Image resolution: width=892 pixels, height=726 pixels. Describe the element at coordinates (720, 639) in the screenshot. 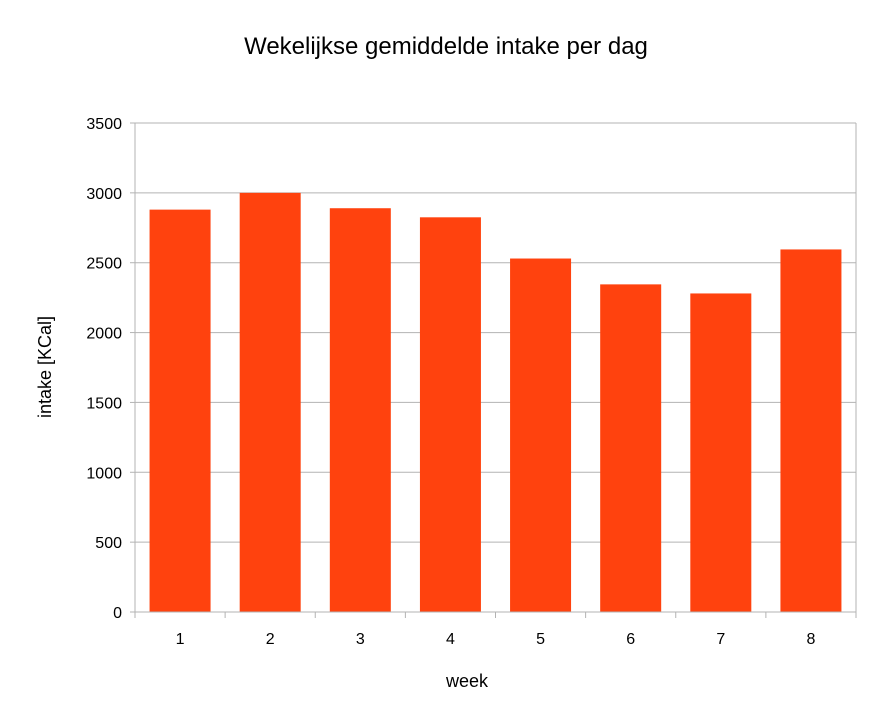

I see `x-tick-label: 7` at that location.